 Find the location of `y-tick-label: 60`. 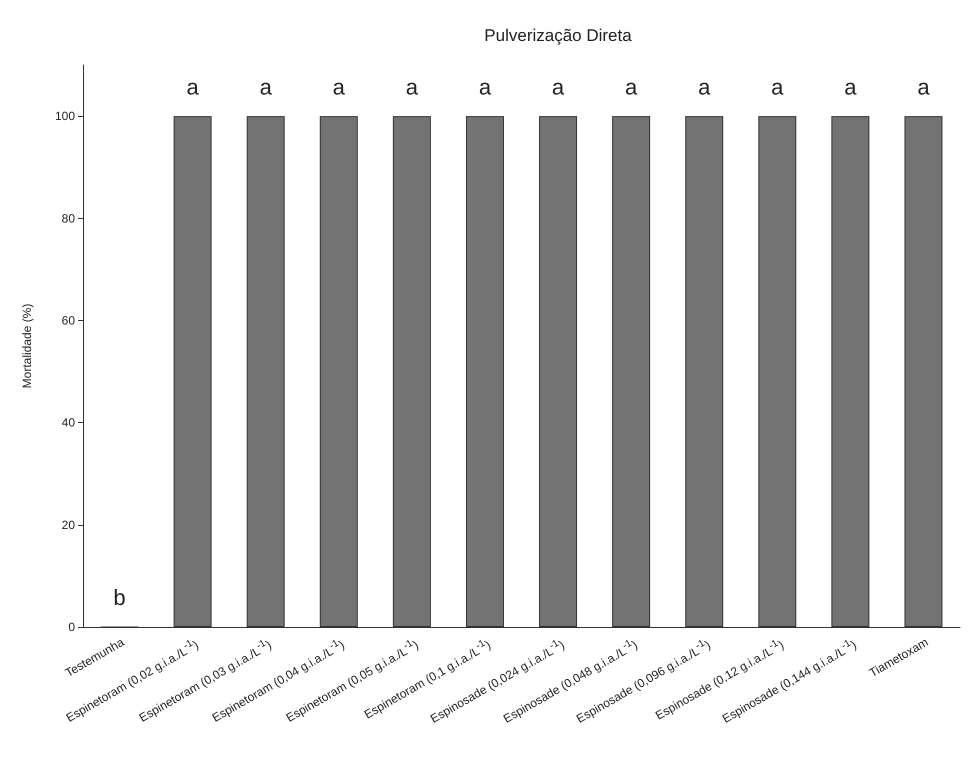

y-tick-label: 60 is located at coordinates (69, 320).